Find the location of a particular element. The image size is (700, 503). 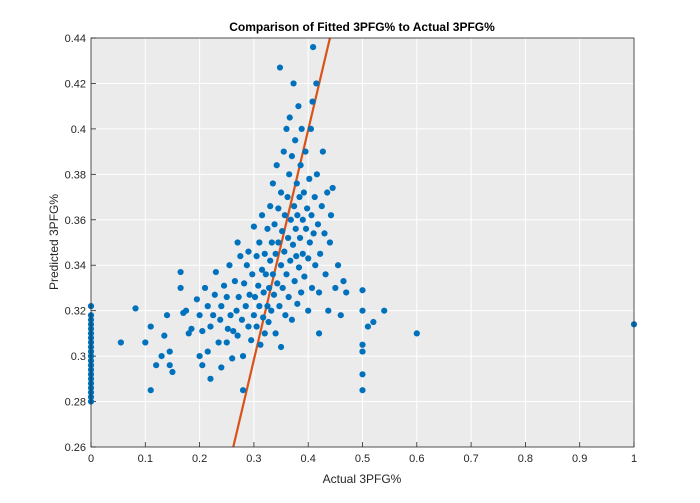

x-axis-ticks: 0 0.1 0.2 0.3 0.4 0.5 0.6 0.7 0.8 0.9 1 is located at coordinates (362, 453).